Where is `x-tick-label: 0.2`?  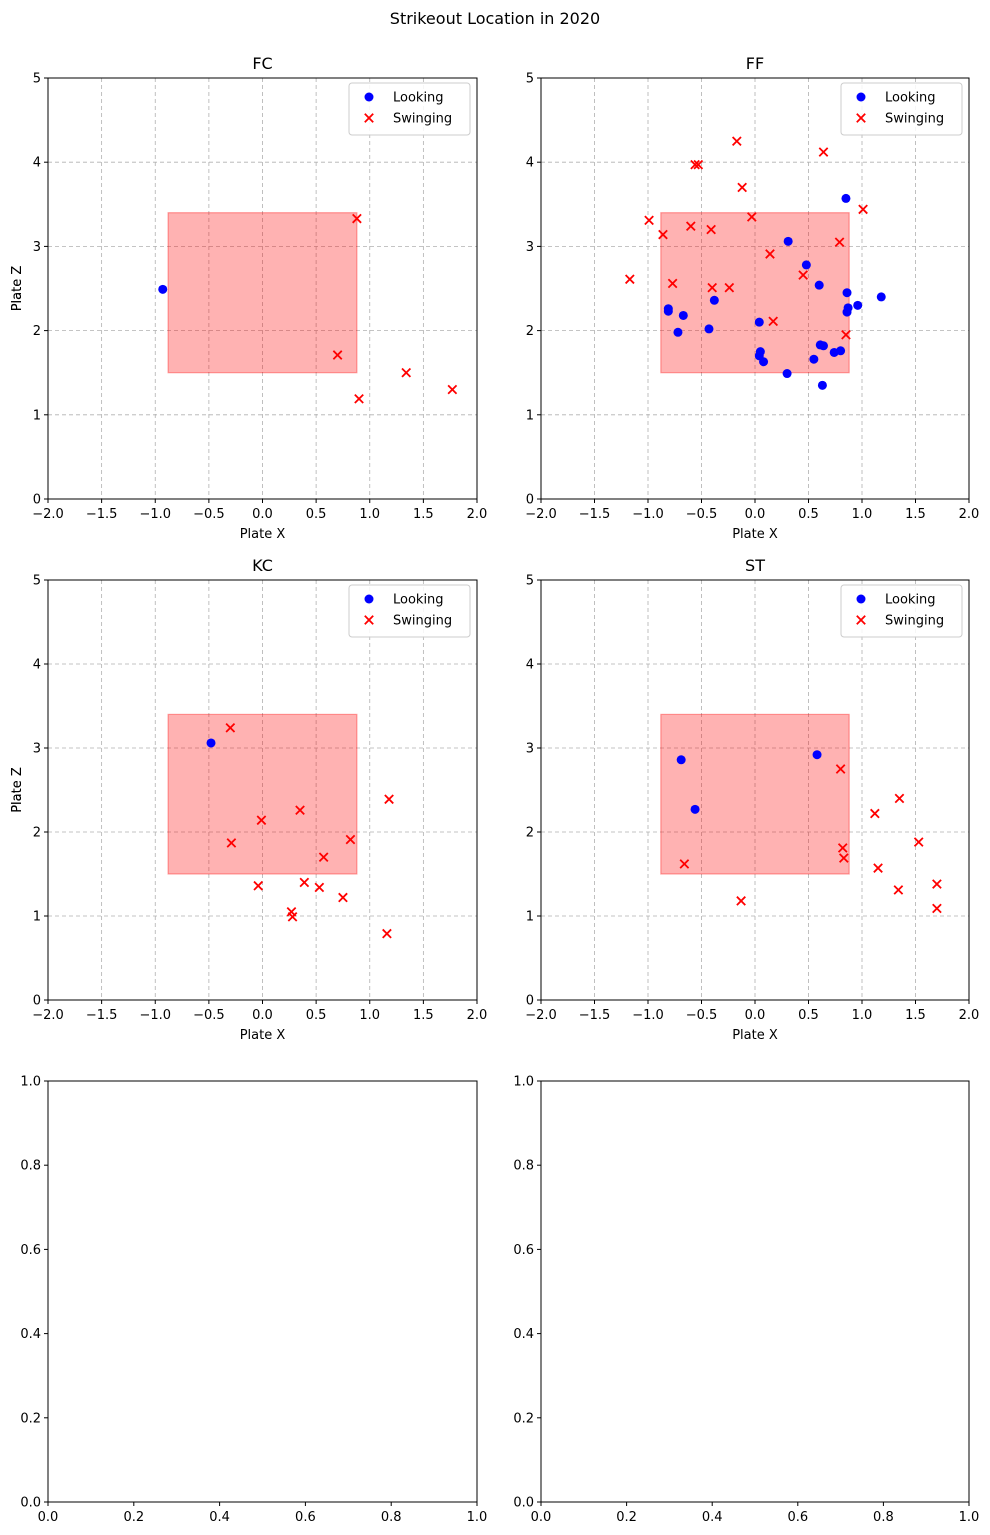
x-tick-label: 0.2 is located at coordinates (133, 1517).